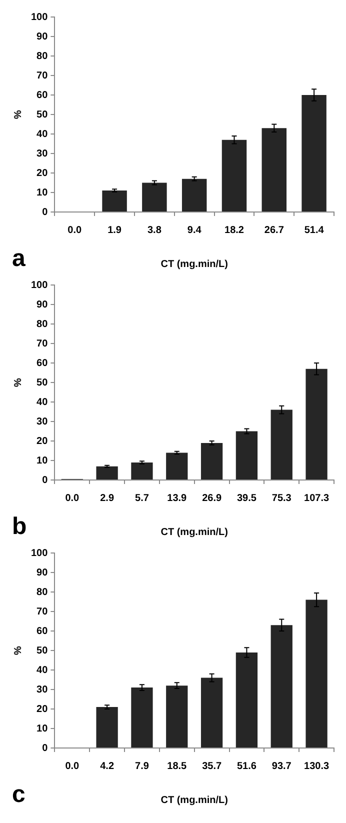  Describe the element at coordinates (274, 230) in the screenshot. I see `x-tick-label: 26.7` at that location.